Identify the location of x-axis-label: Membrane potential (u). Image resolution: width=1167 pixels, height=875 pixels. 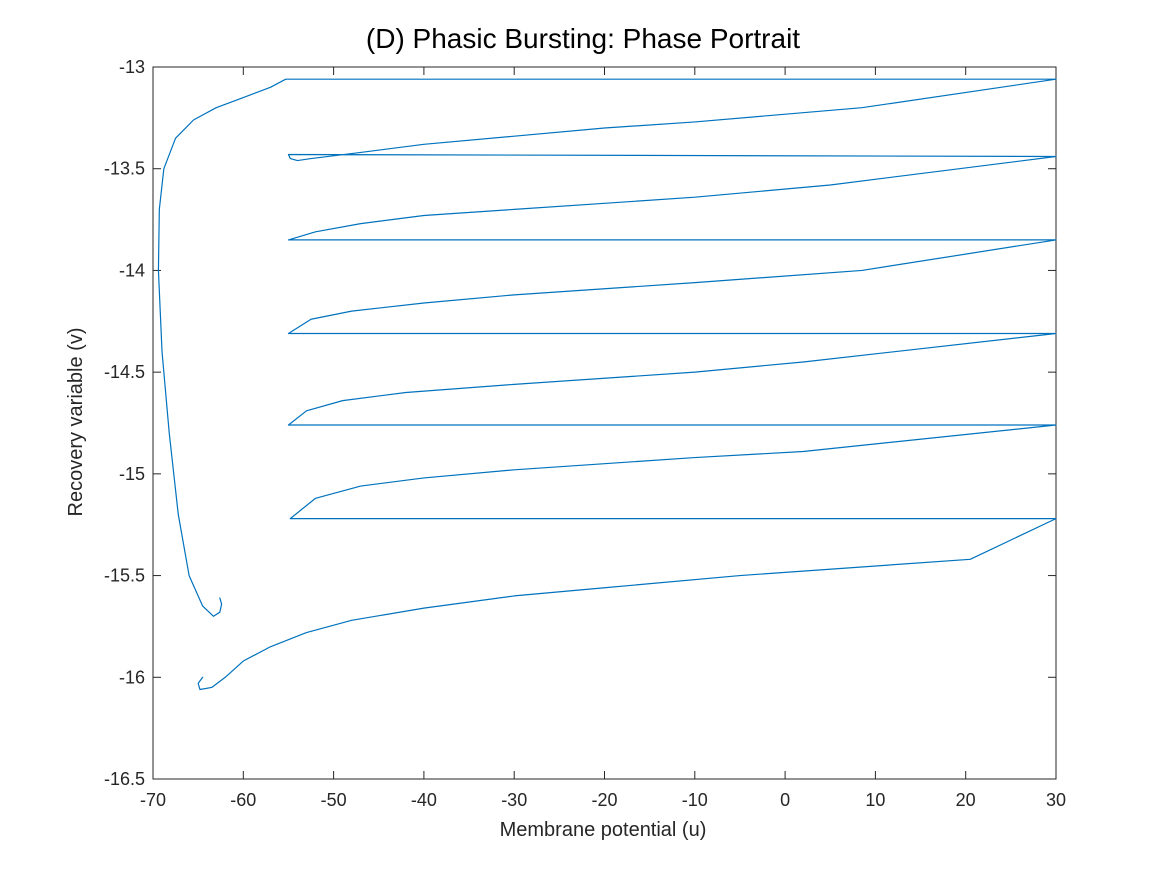
(603, 830).